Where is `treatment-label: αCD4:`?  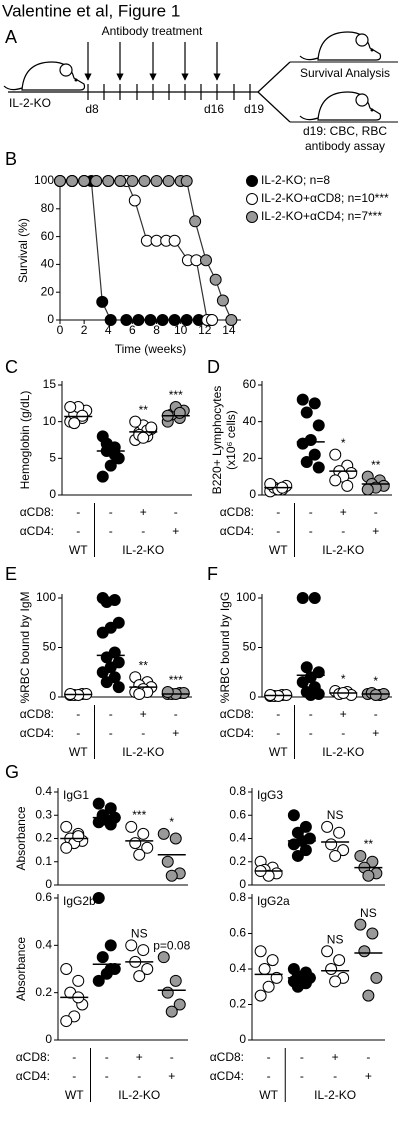
treatment-label: αCD4: is located at coordinates (237, 531).